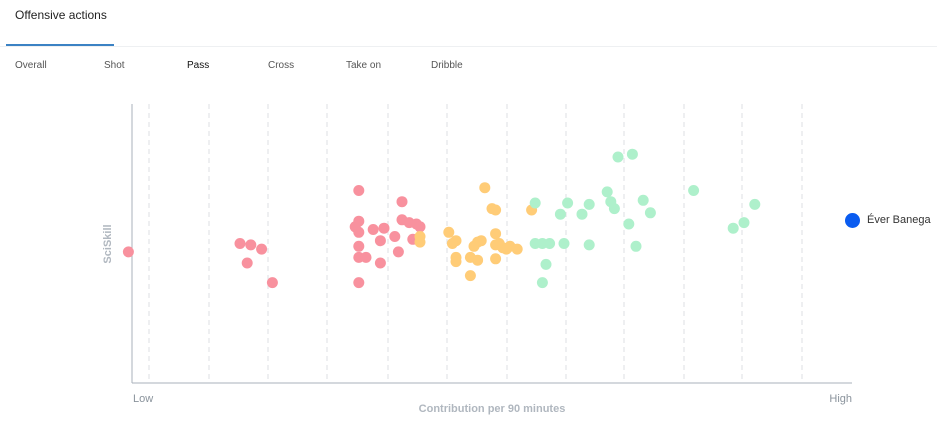 Image resolution: width=937 pixels, height=422 pixels. I want to click on subtab-bar: Overall Shot Pass Cross Take on Dribble, so click(468, 68).